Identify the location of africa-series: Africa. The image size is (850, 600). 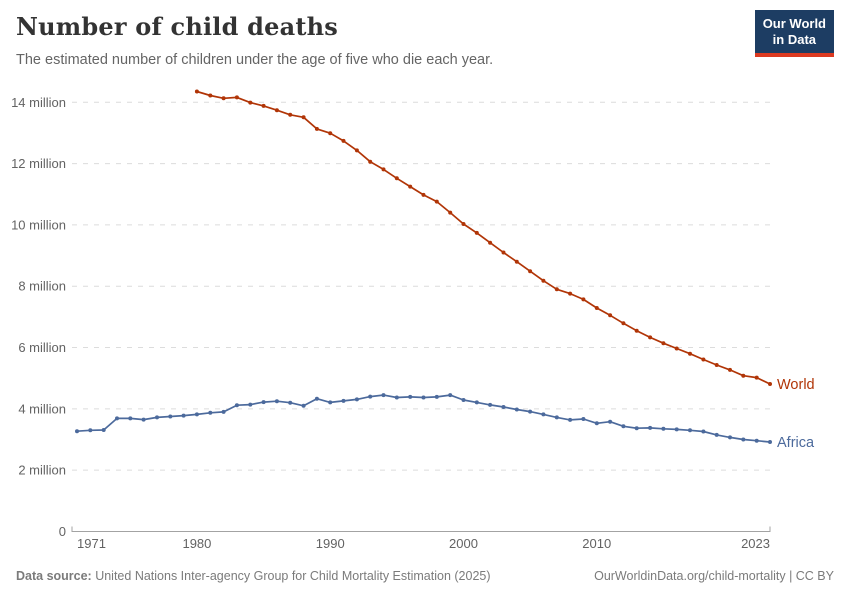
(445, 422).